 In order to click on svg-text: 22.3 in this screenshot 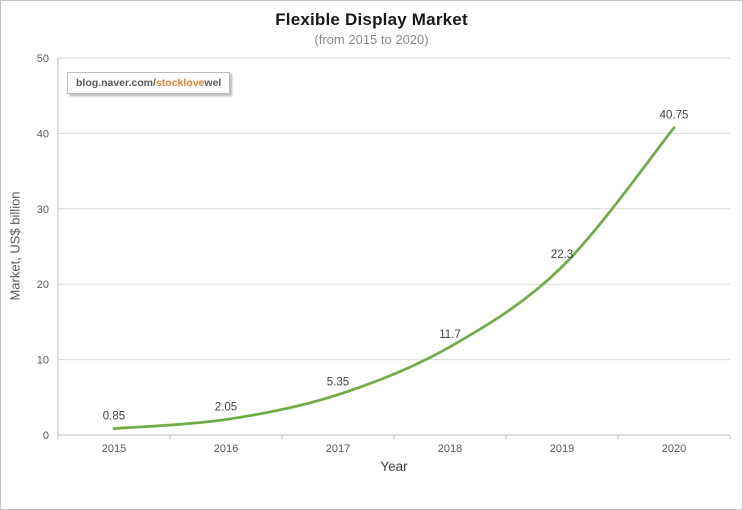, I will do `click(562, 255)`.